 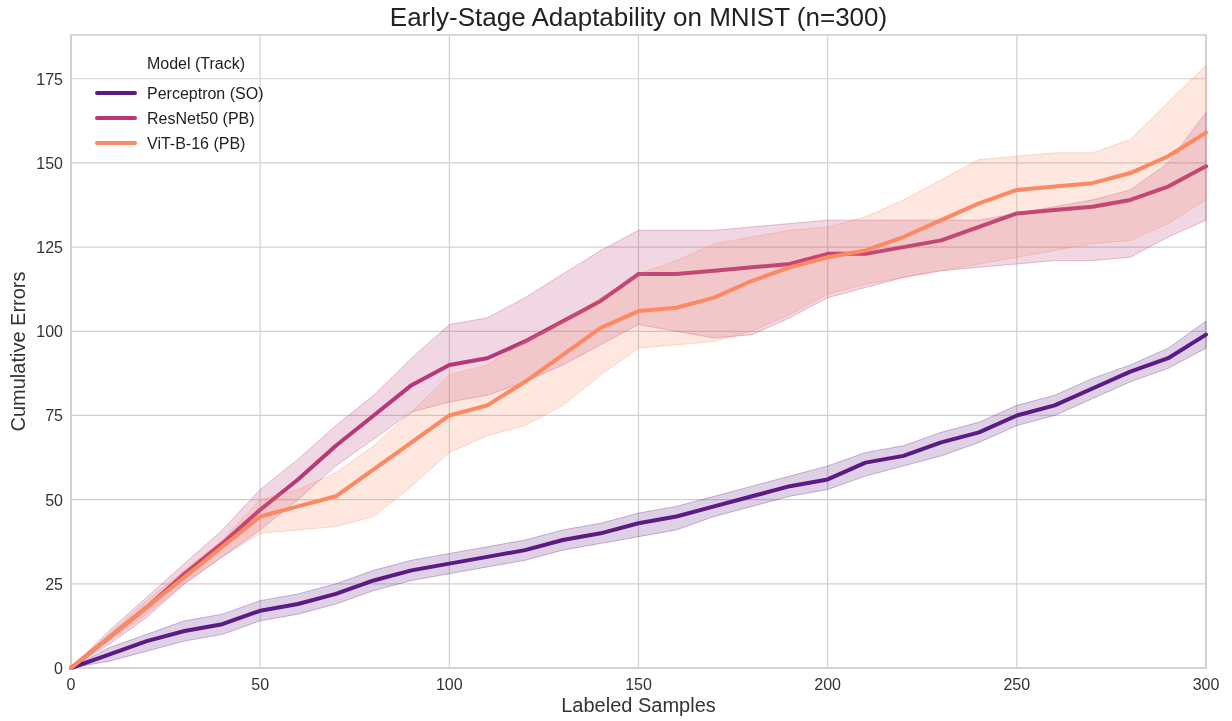 I want to click on y-tick-label: 50, so click(x=54, y=500).